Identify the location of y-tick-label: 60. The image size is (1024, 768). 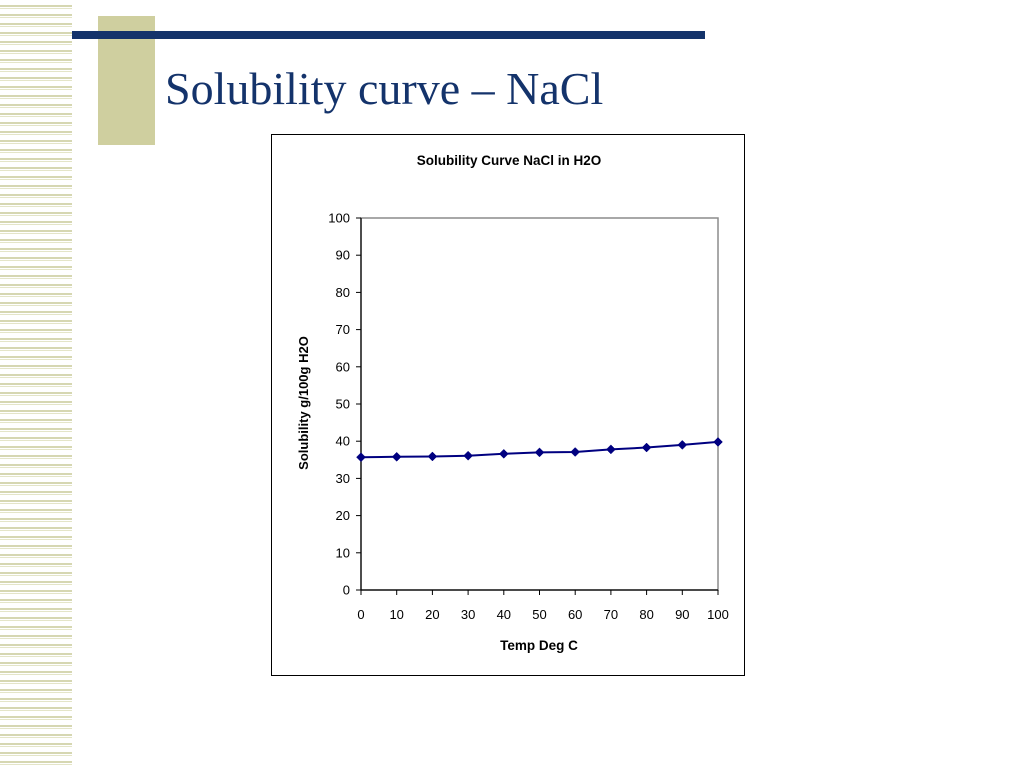
(343, 366).